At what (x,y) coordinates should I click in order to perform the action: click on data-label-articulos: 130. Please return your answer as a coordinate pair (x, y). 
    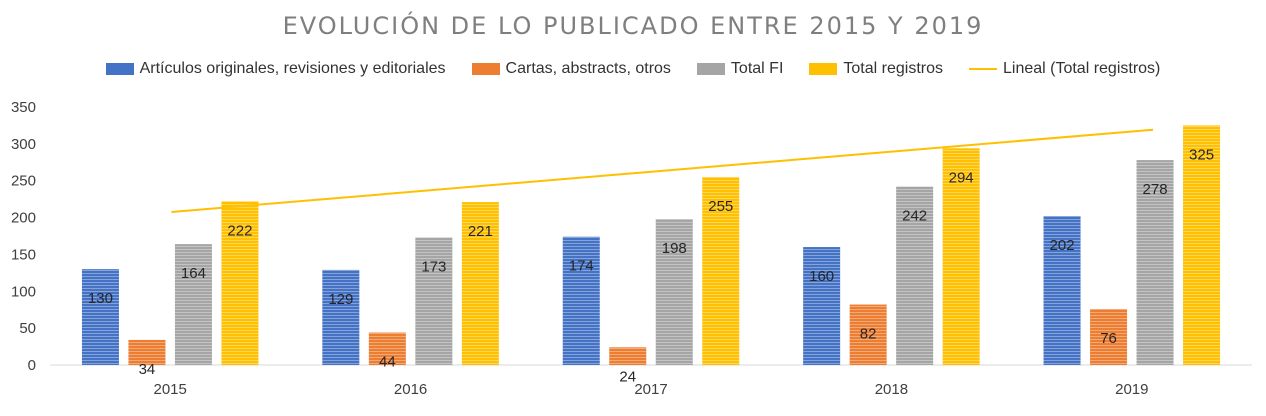
    Looking at the image, I should click on (100, 298).